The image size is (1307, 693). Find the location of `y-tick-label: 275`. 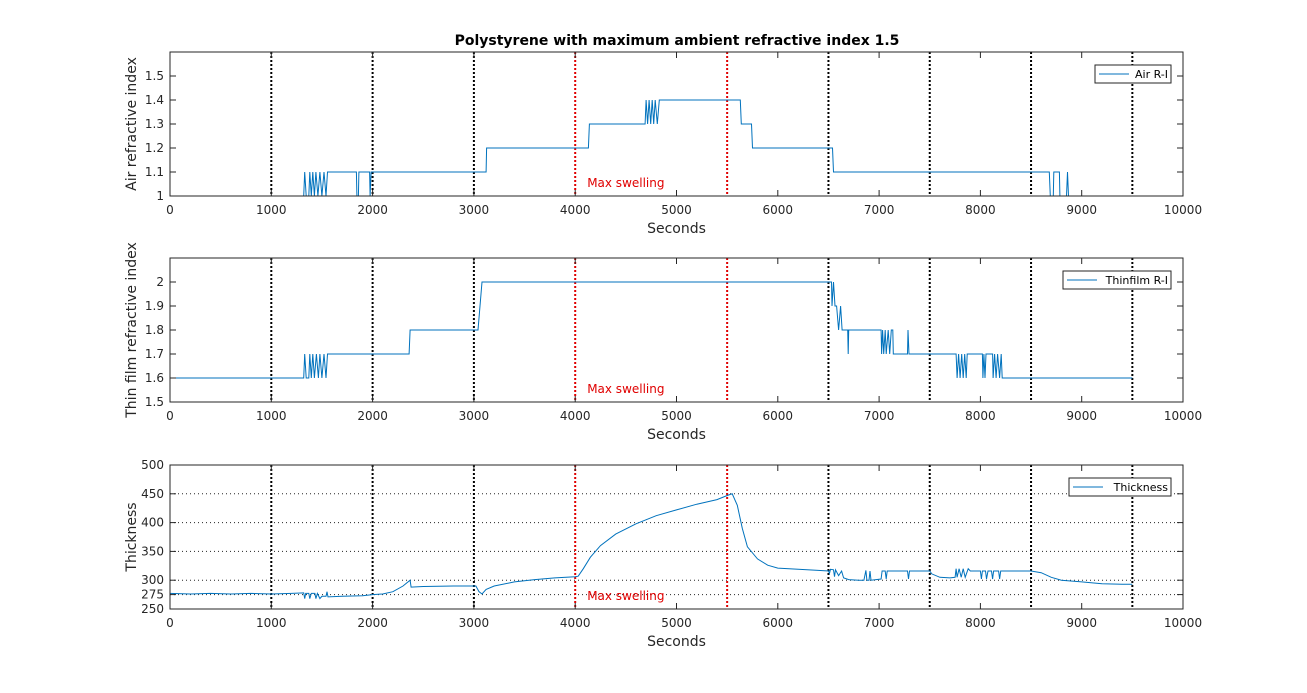

y-tick-label: 275 is located at coordinates (152, 595).